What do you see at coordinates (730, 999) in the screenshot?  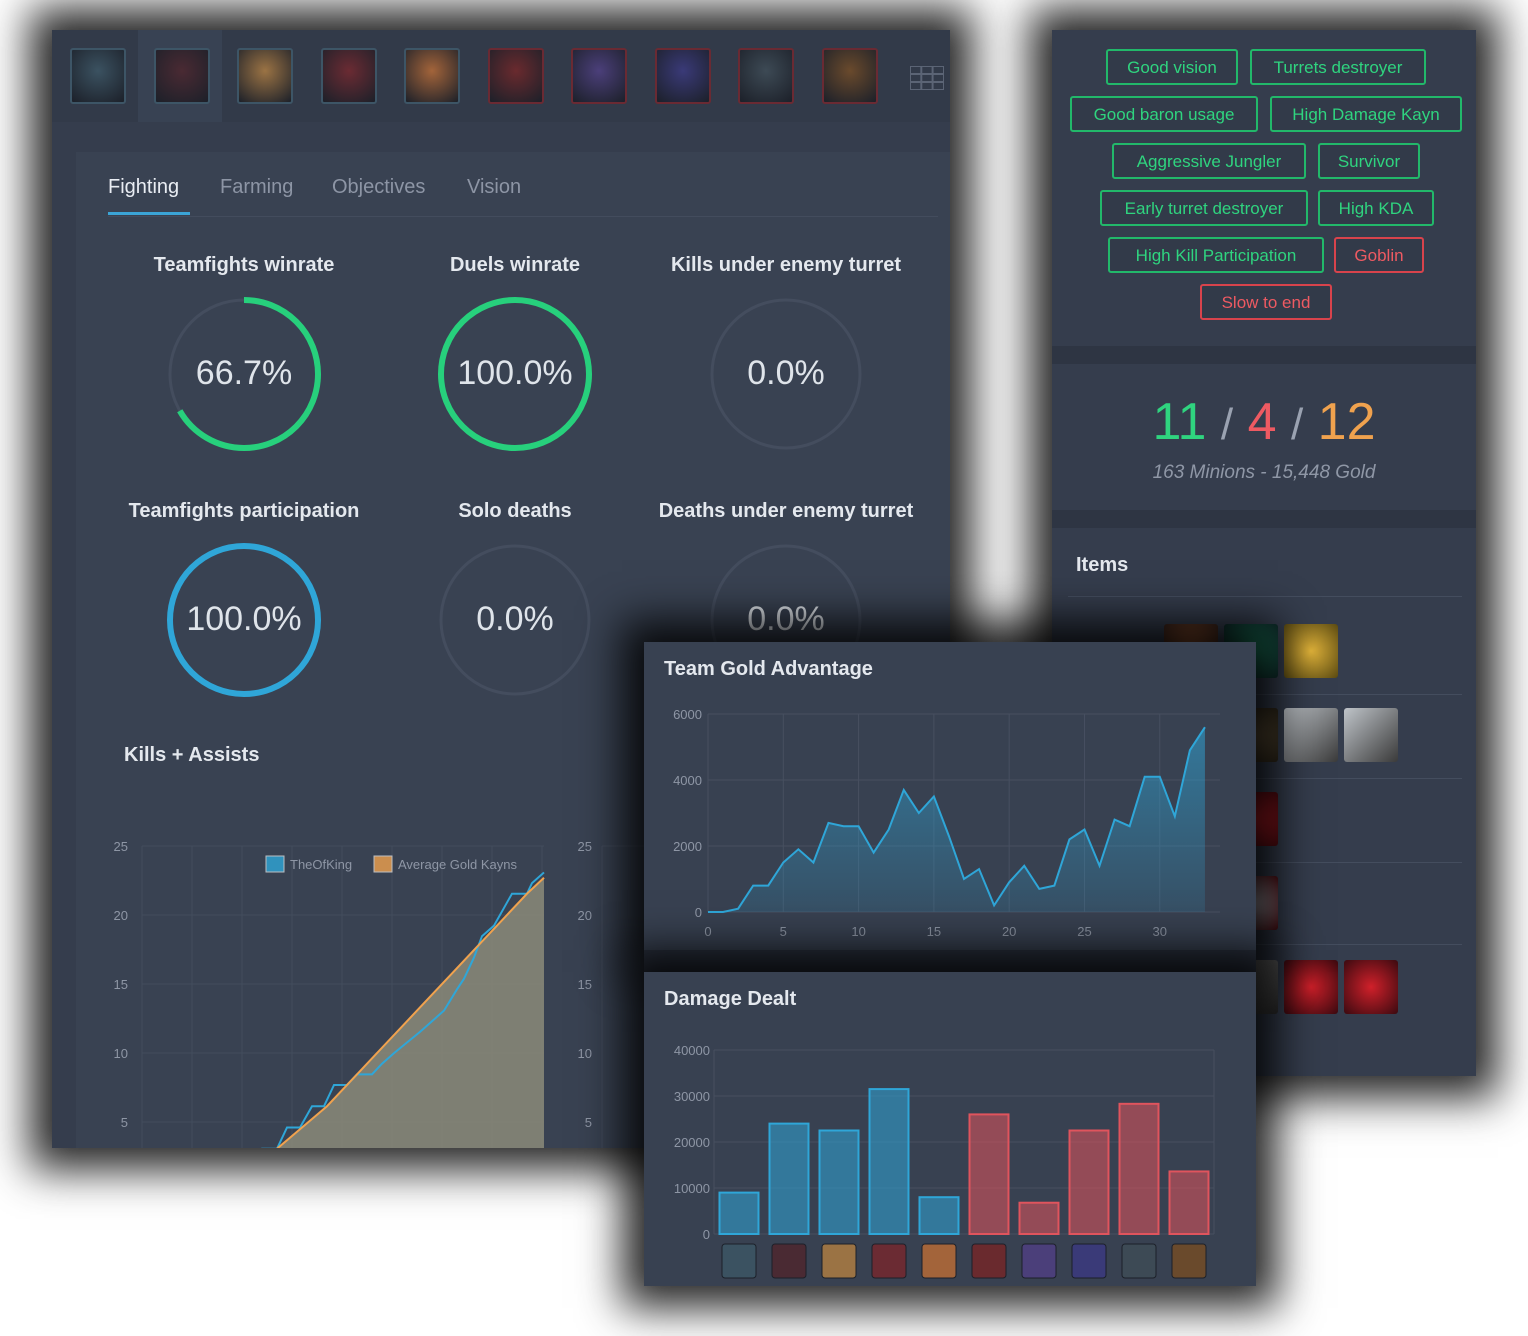 I see `damage-dealt-title: Damage Dealt` at bounding box center [730, 999].